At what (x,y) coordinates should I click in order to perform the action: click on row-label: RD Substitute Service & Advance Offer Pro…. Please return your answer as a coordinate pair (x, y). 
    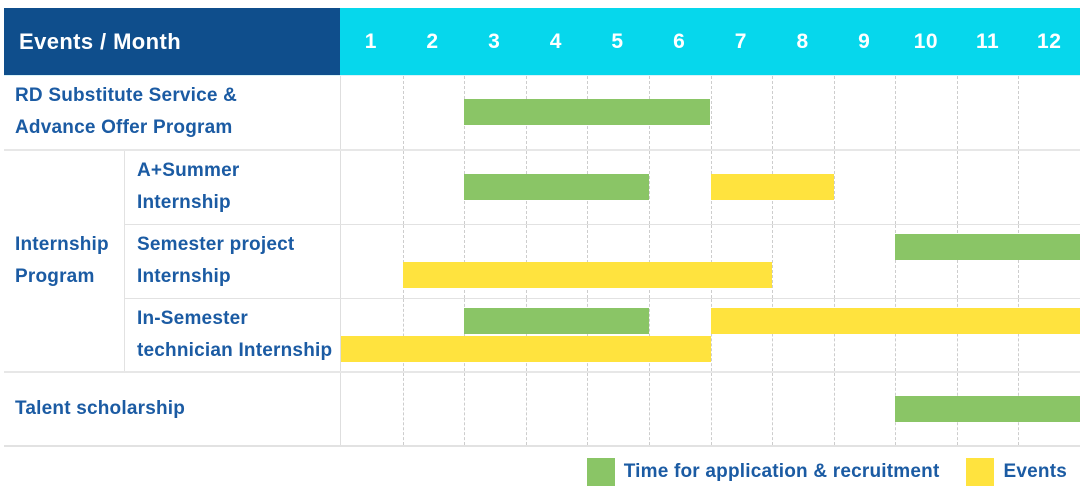
    Looking at the image, I should click on (172, 112).